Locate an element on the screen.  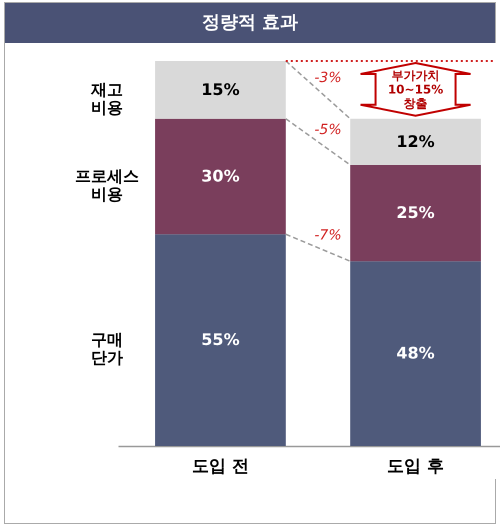
data-label: 48% is located at coordinates (415, 353).